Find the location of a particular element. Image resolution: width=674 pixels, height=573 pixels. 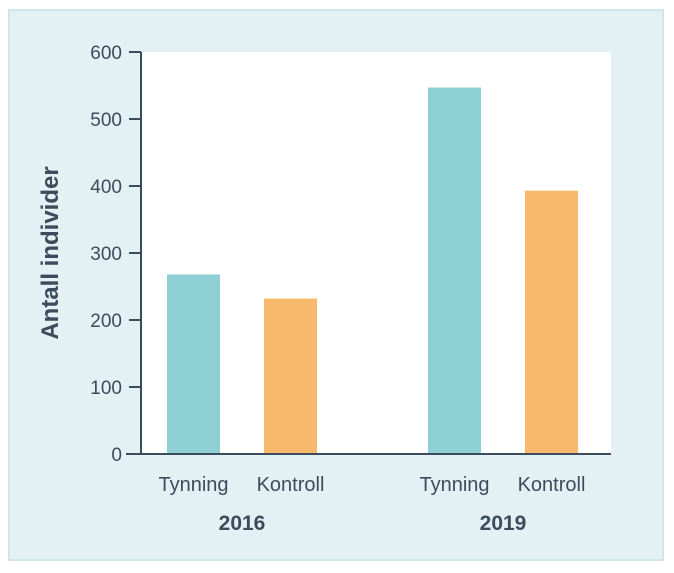

x-group-label: 2016 is located at coordinates (242, 523).